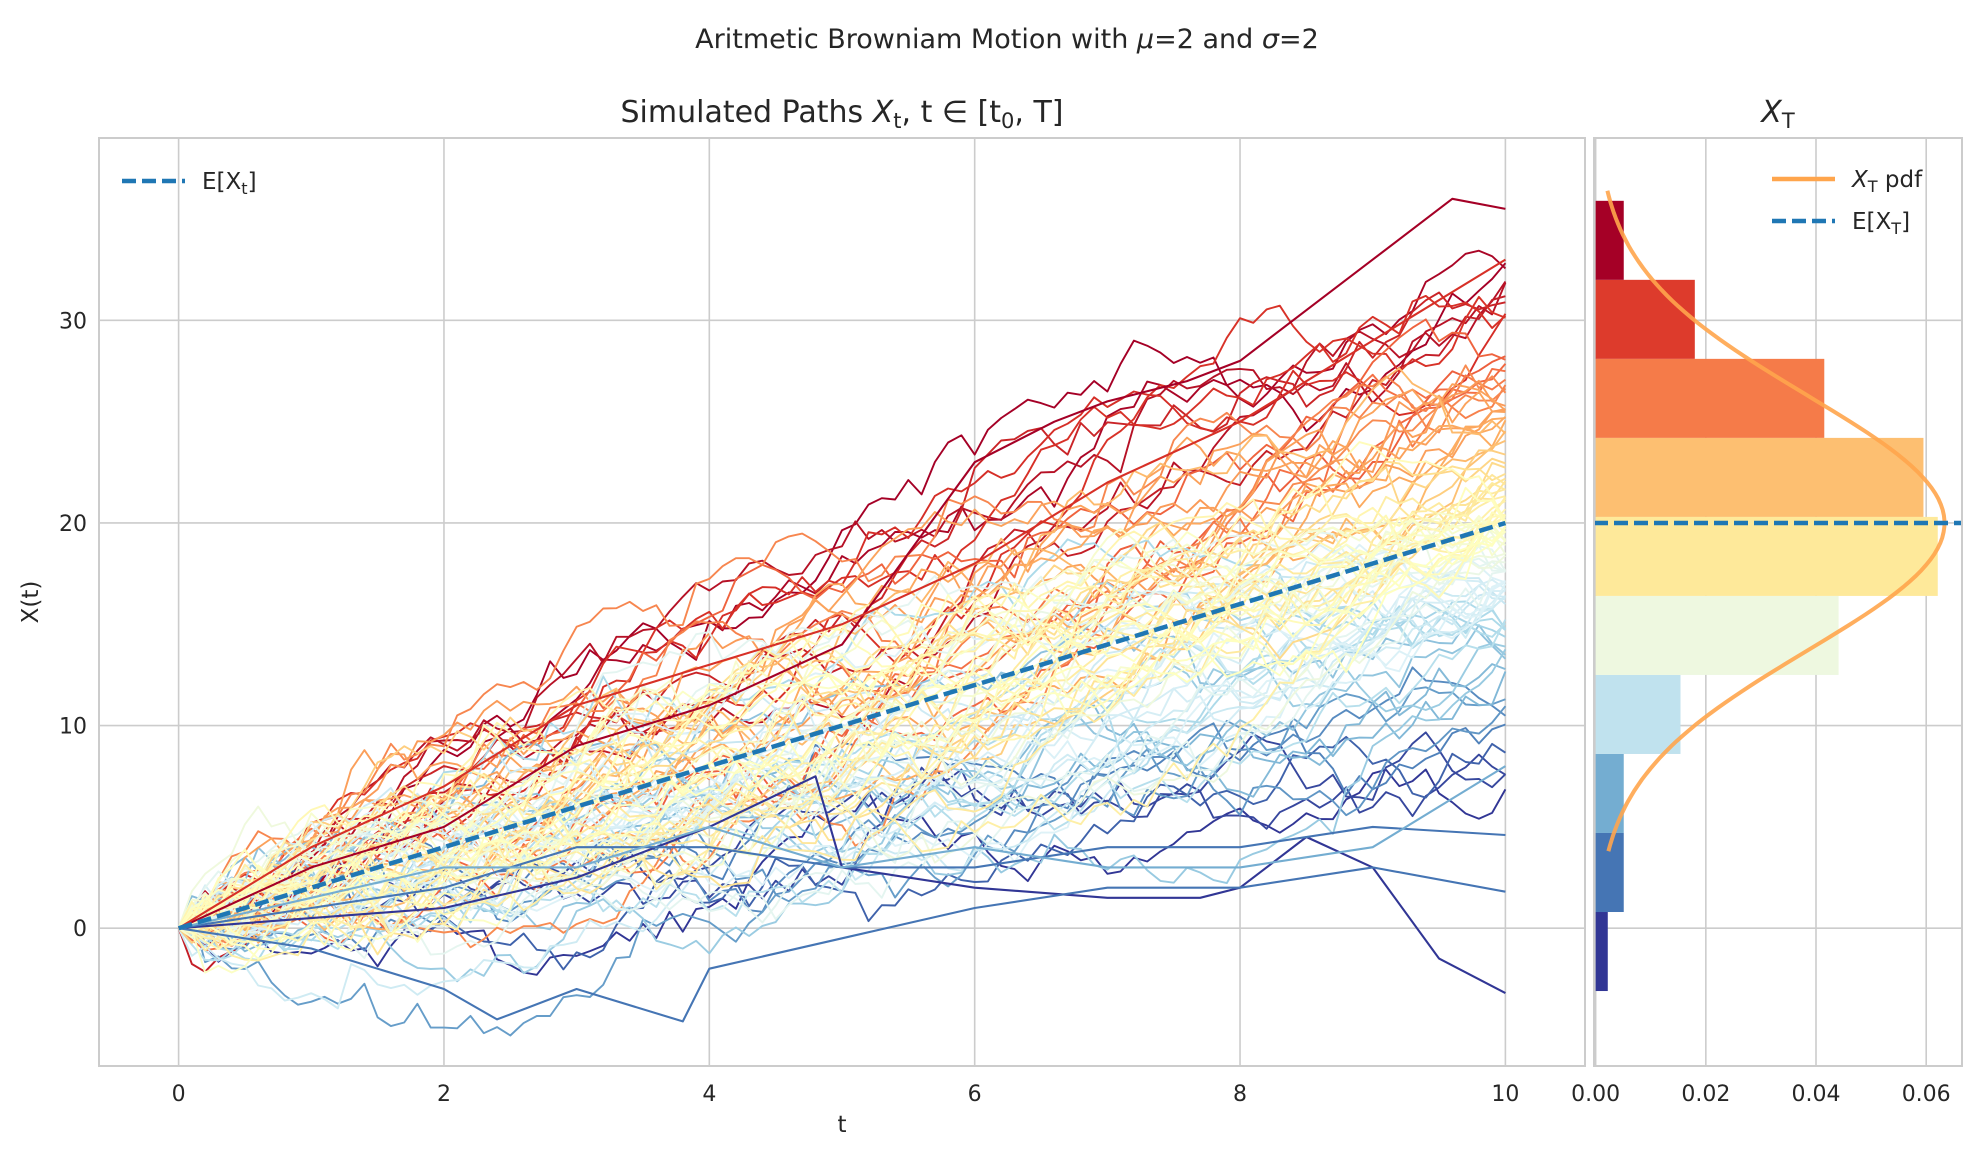 The image size is (1977, 1156). I want to click on legend-label: E[XT], so click(1881, 223).